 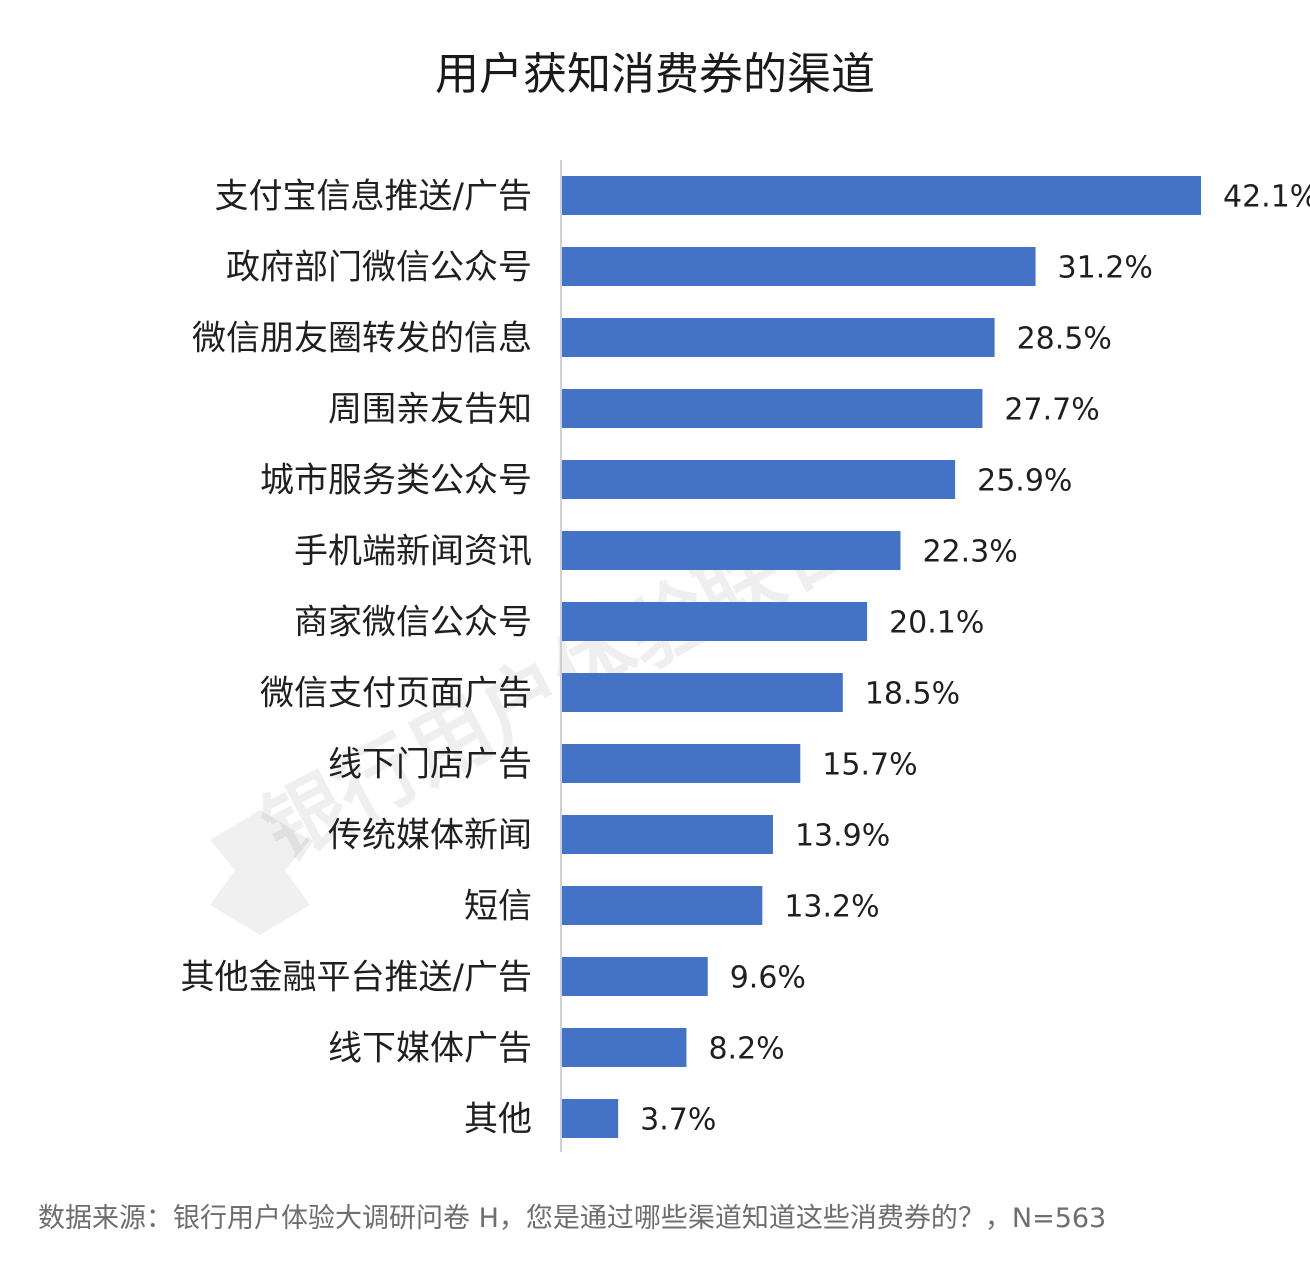 What do you see at coordinates (912, 694) in the screenshot?
I see `value-label: 18.5%` at bounding box center [912, 694].